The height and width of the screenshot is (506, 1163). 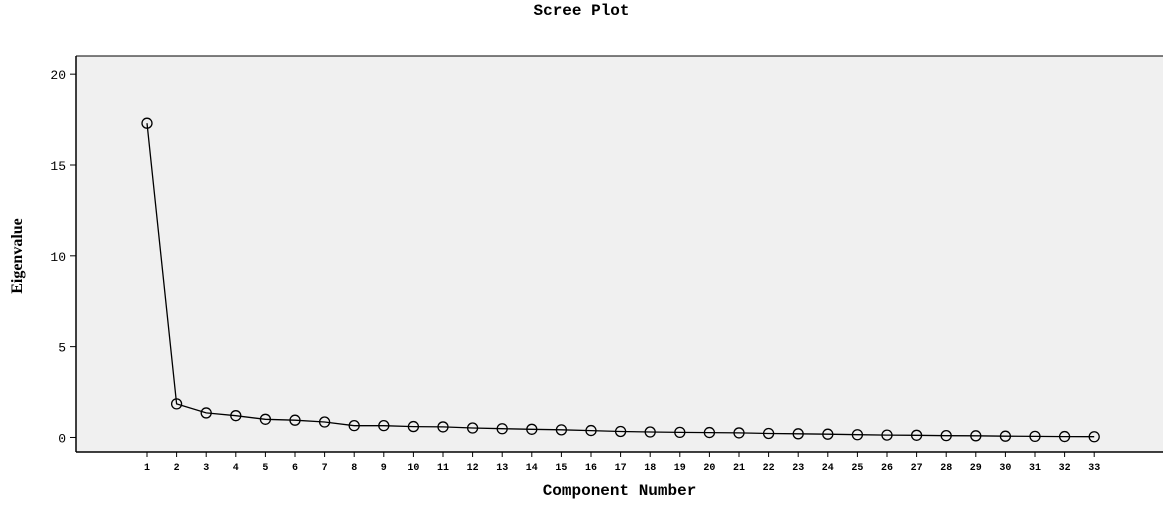 I want to click on x-tick-label: 11, so click(x=443, y=468).